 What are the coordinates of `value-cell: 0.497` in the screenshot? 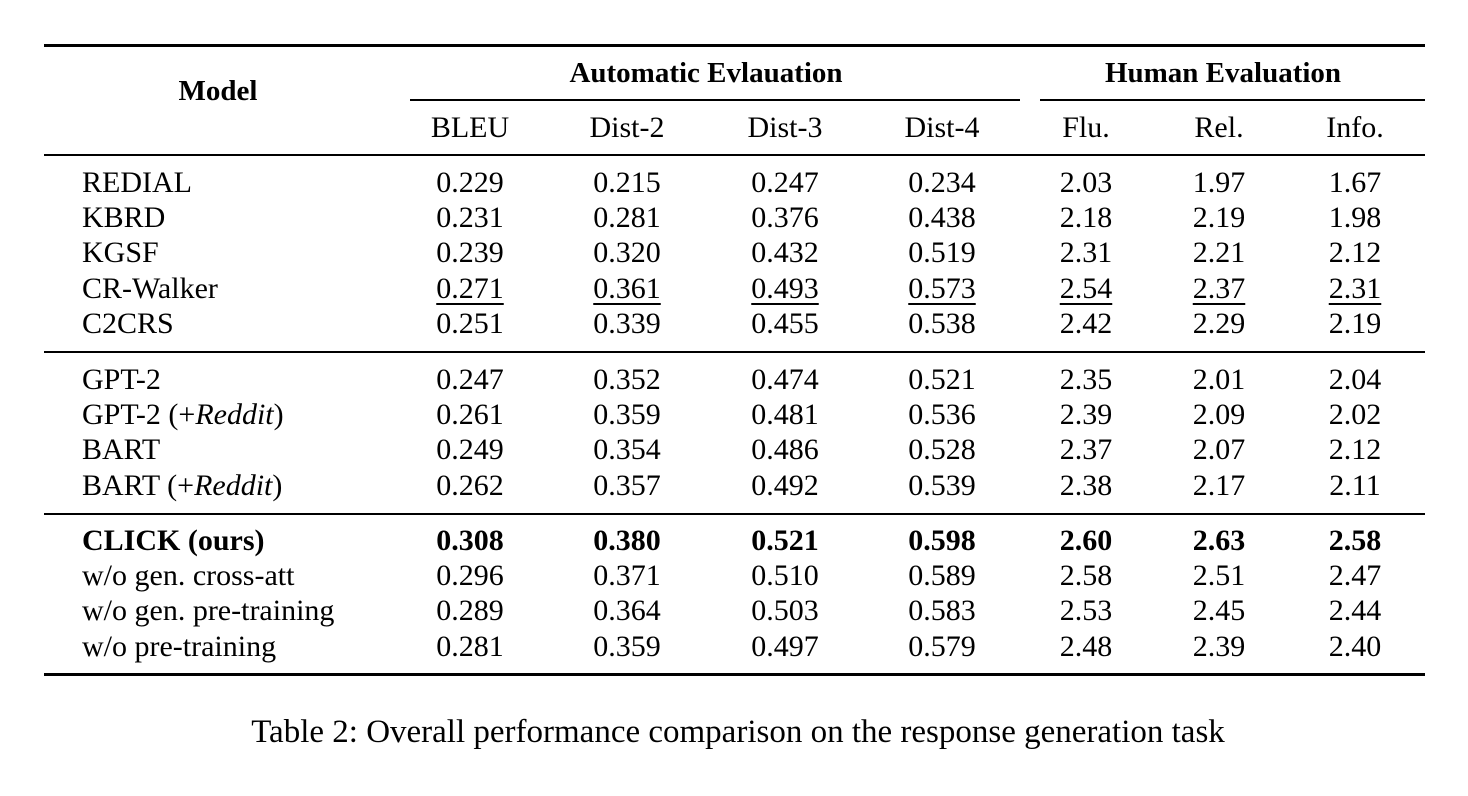 It's located at (785, 646).